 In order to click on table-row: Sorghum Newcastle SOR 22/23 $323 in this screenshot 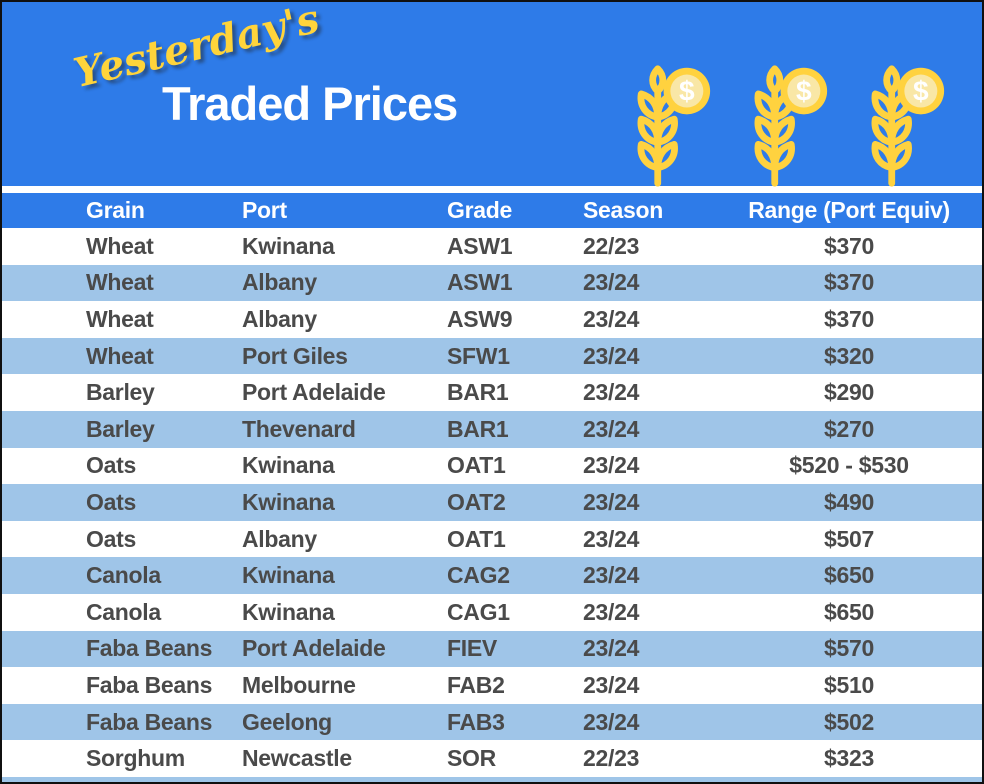, I will do `click(492, 758)`.